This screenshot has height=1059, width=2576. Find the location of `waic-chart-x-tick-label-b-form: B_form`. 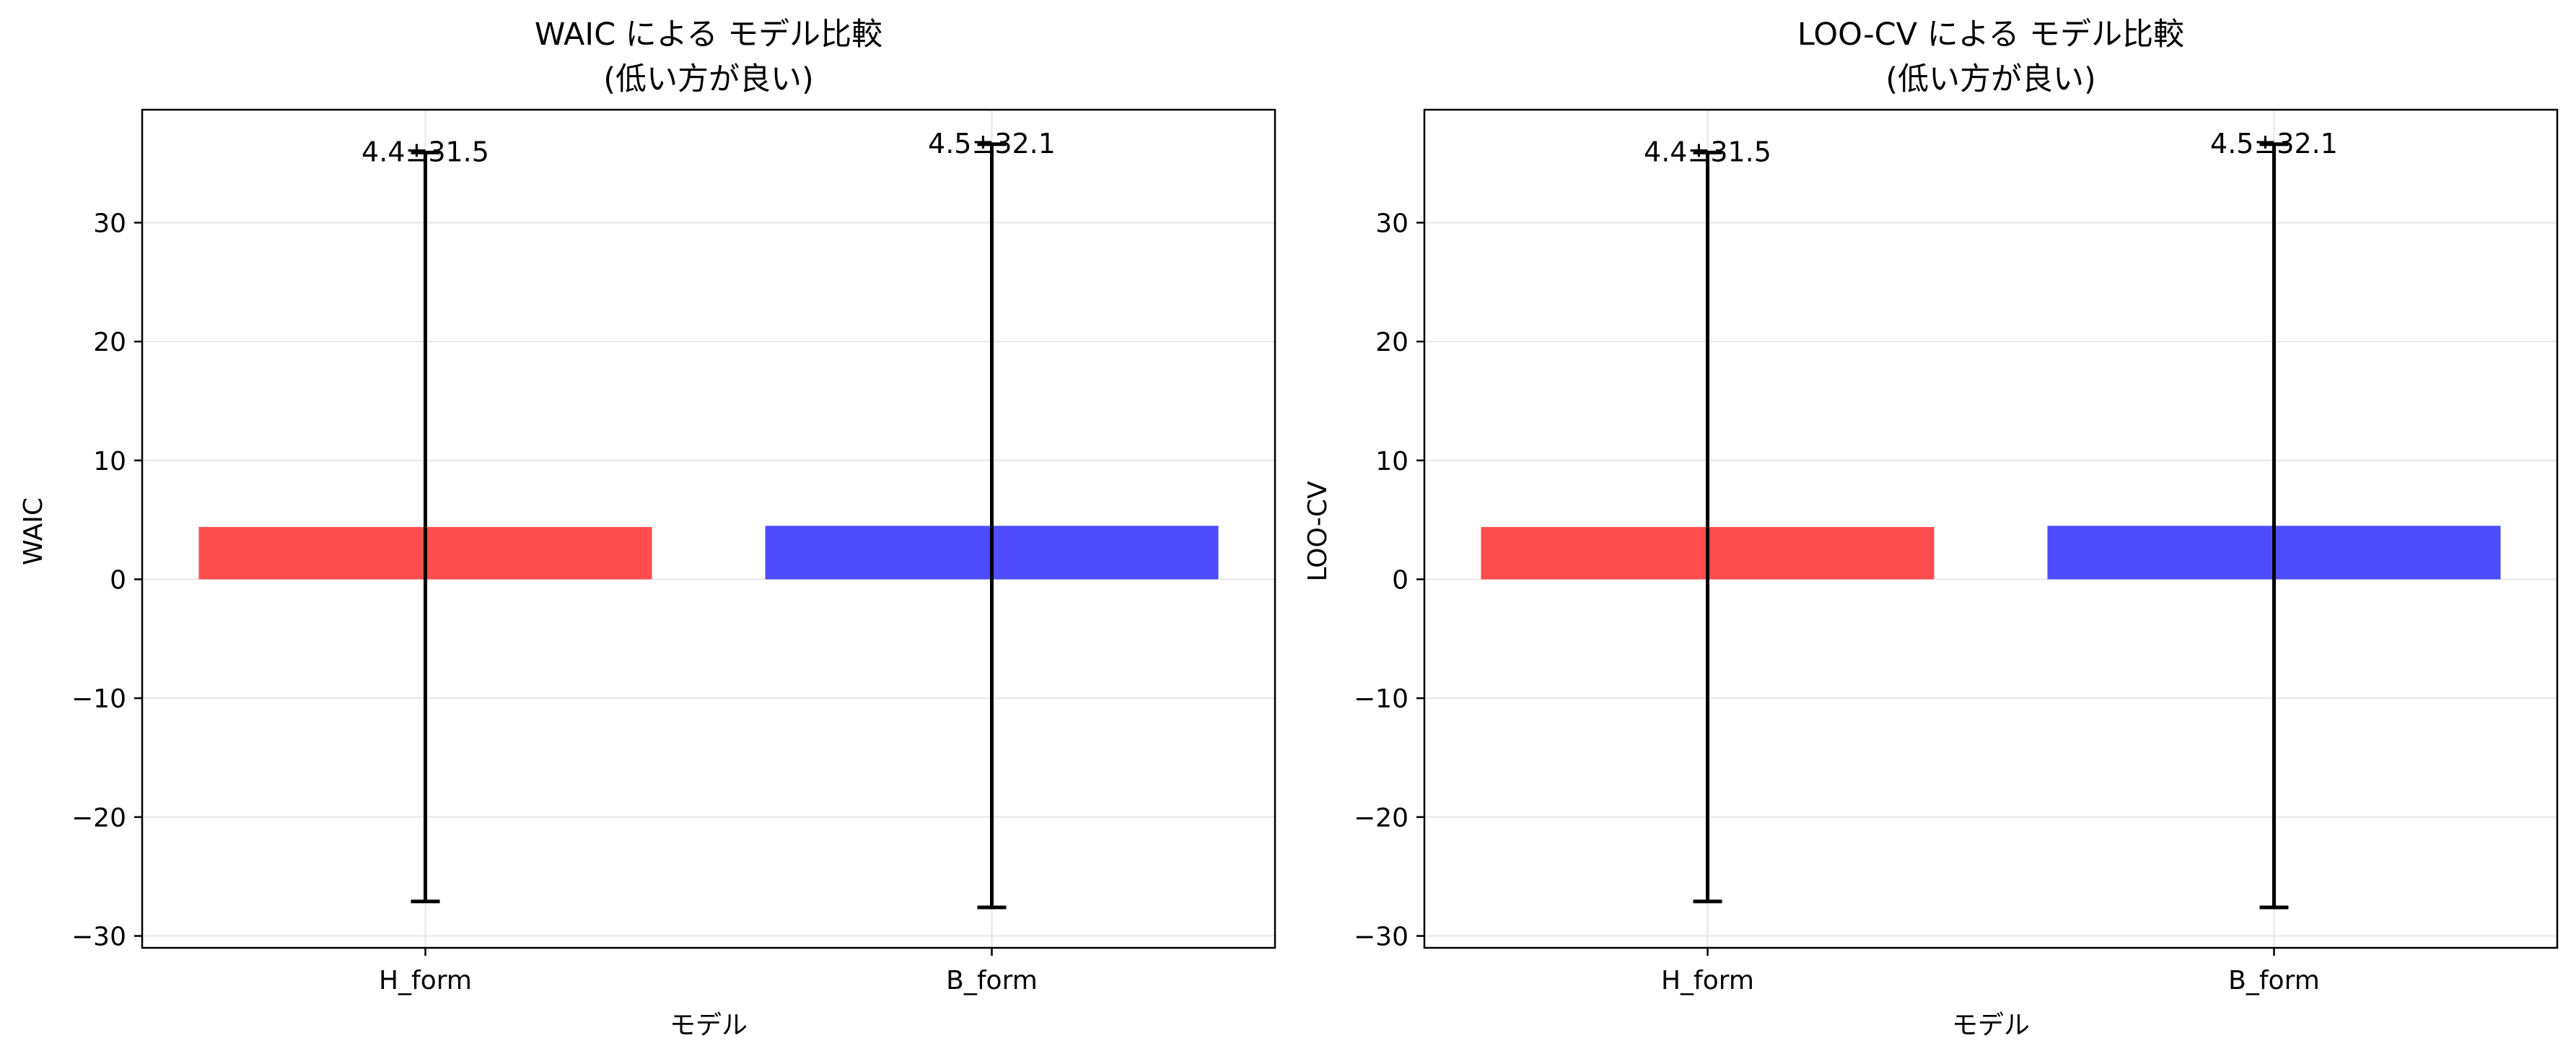

waic-chart-x-tick-label-b-form: B_form is located at coordinates (992, 980).